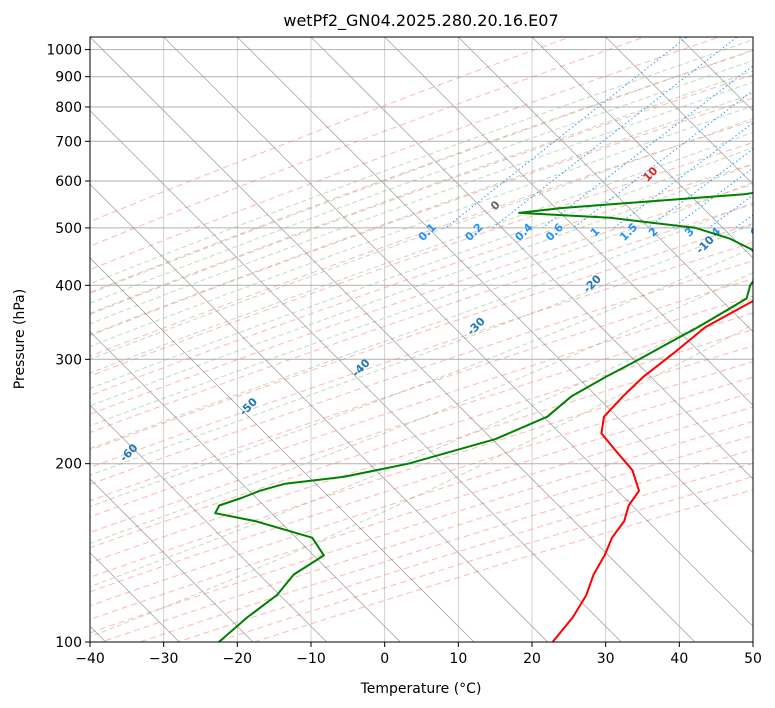  What do you see at coordinates (679, 659) in the screenshot?
I see `x-tick-label: 40` at bounding box center [679, 659].